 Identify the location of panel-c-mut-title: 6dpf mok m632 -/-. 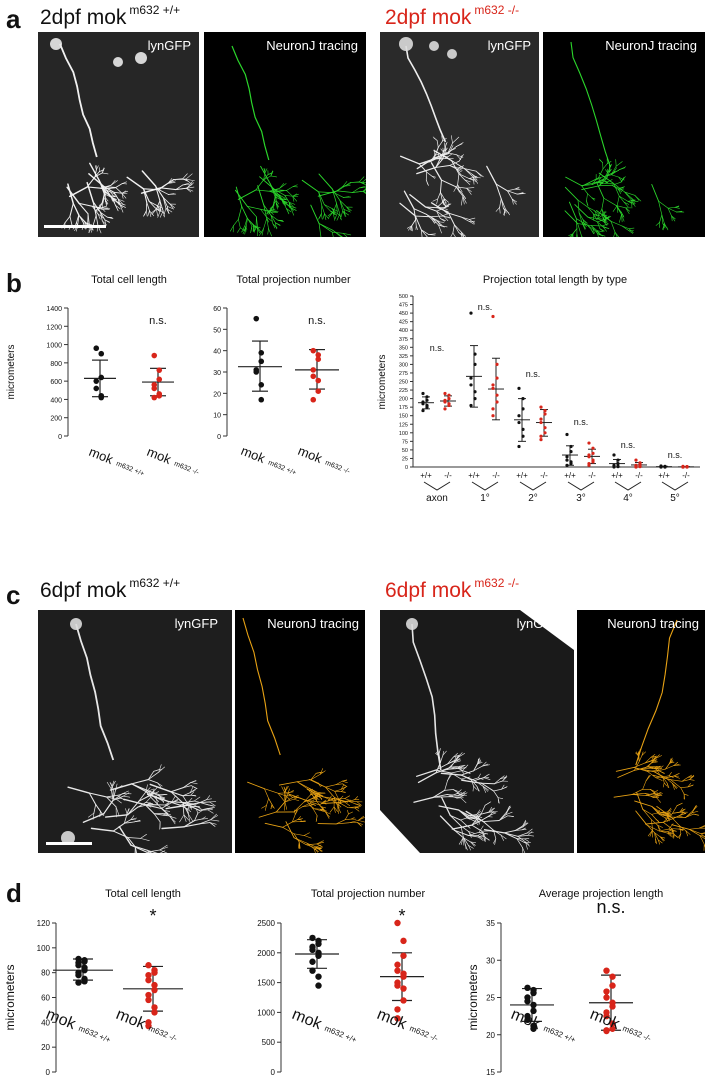
(452, 589).